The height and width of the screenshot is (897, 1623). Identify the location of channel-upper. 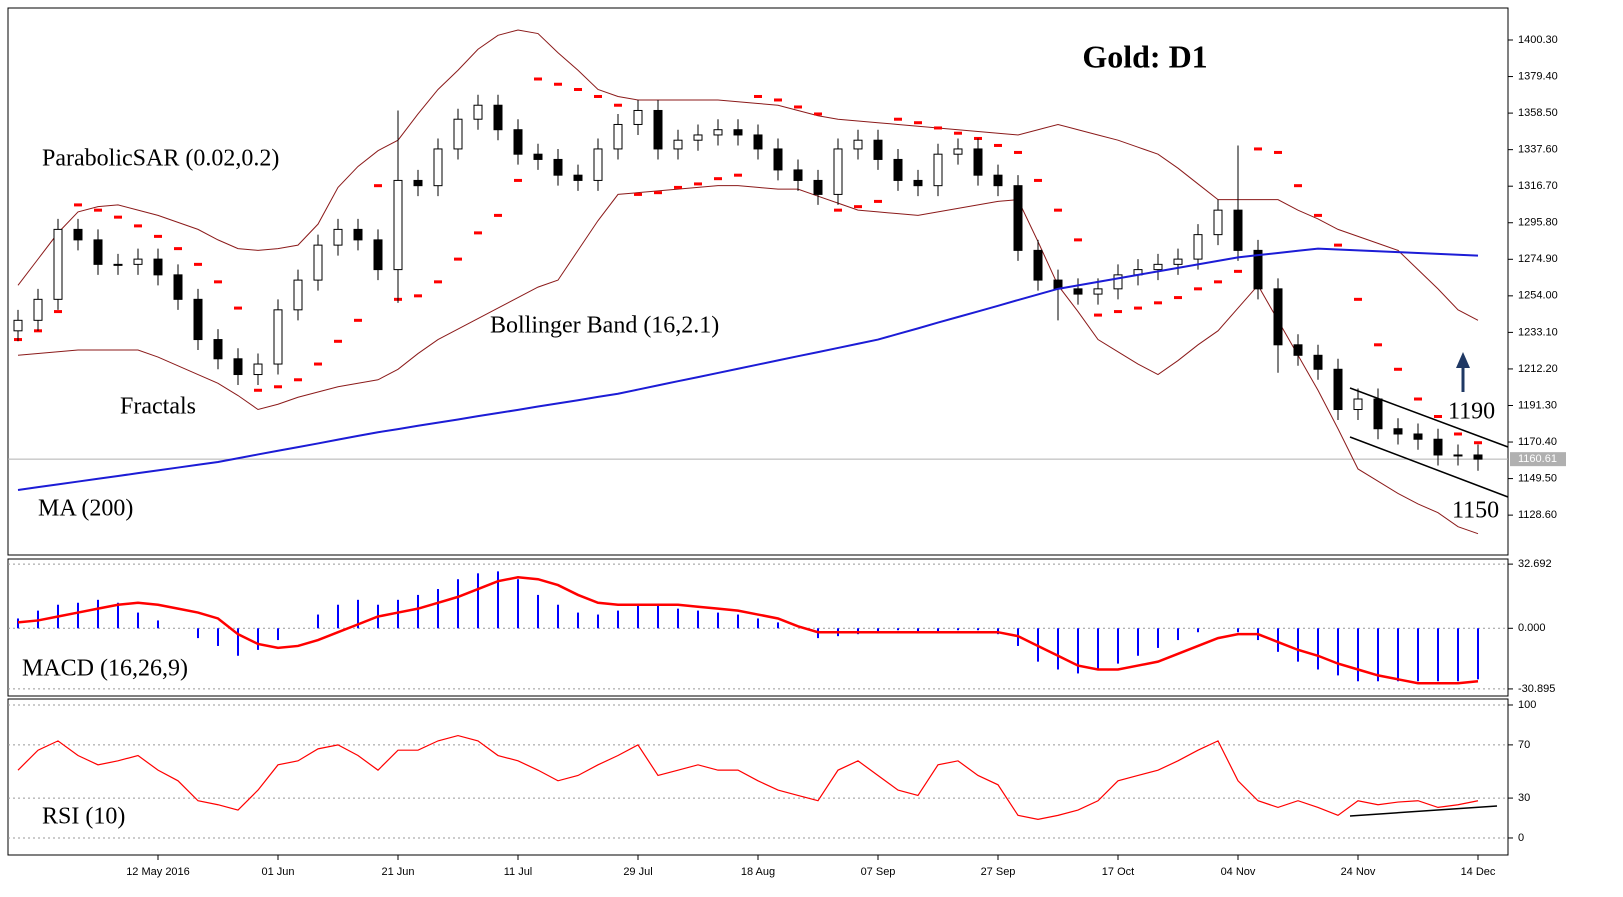
(1429, 417).